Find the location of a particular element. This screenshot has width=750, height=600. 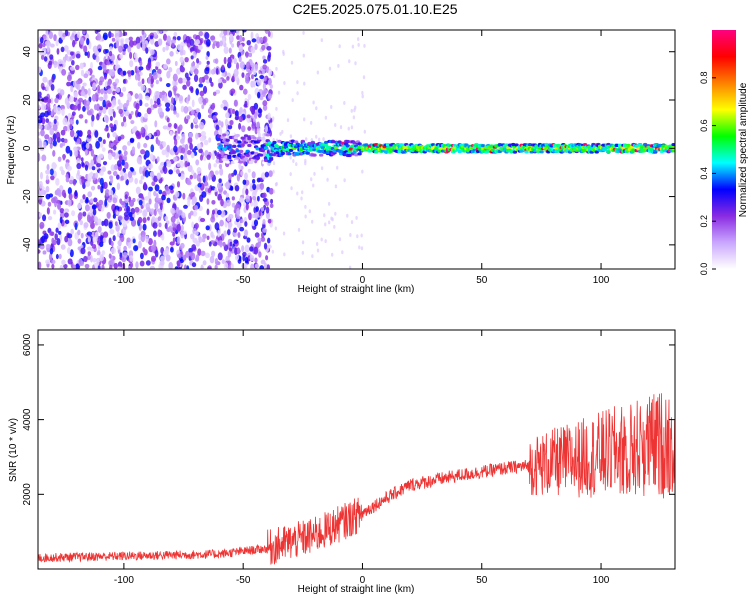

colorbar-ticks: 0.0 0.2 0.4 0.6 0.8 is located at coordinates (707, 173).